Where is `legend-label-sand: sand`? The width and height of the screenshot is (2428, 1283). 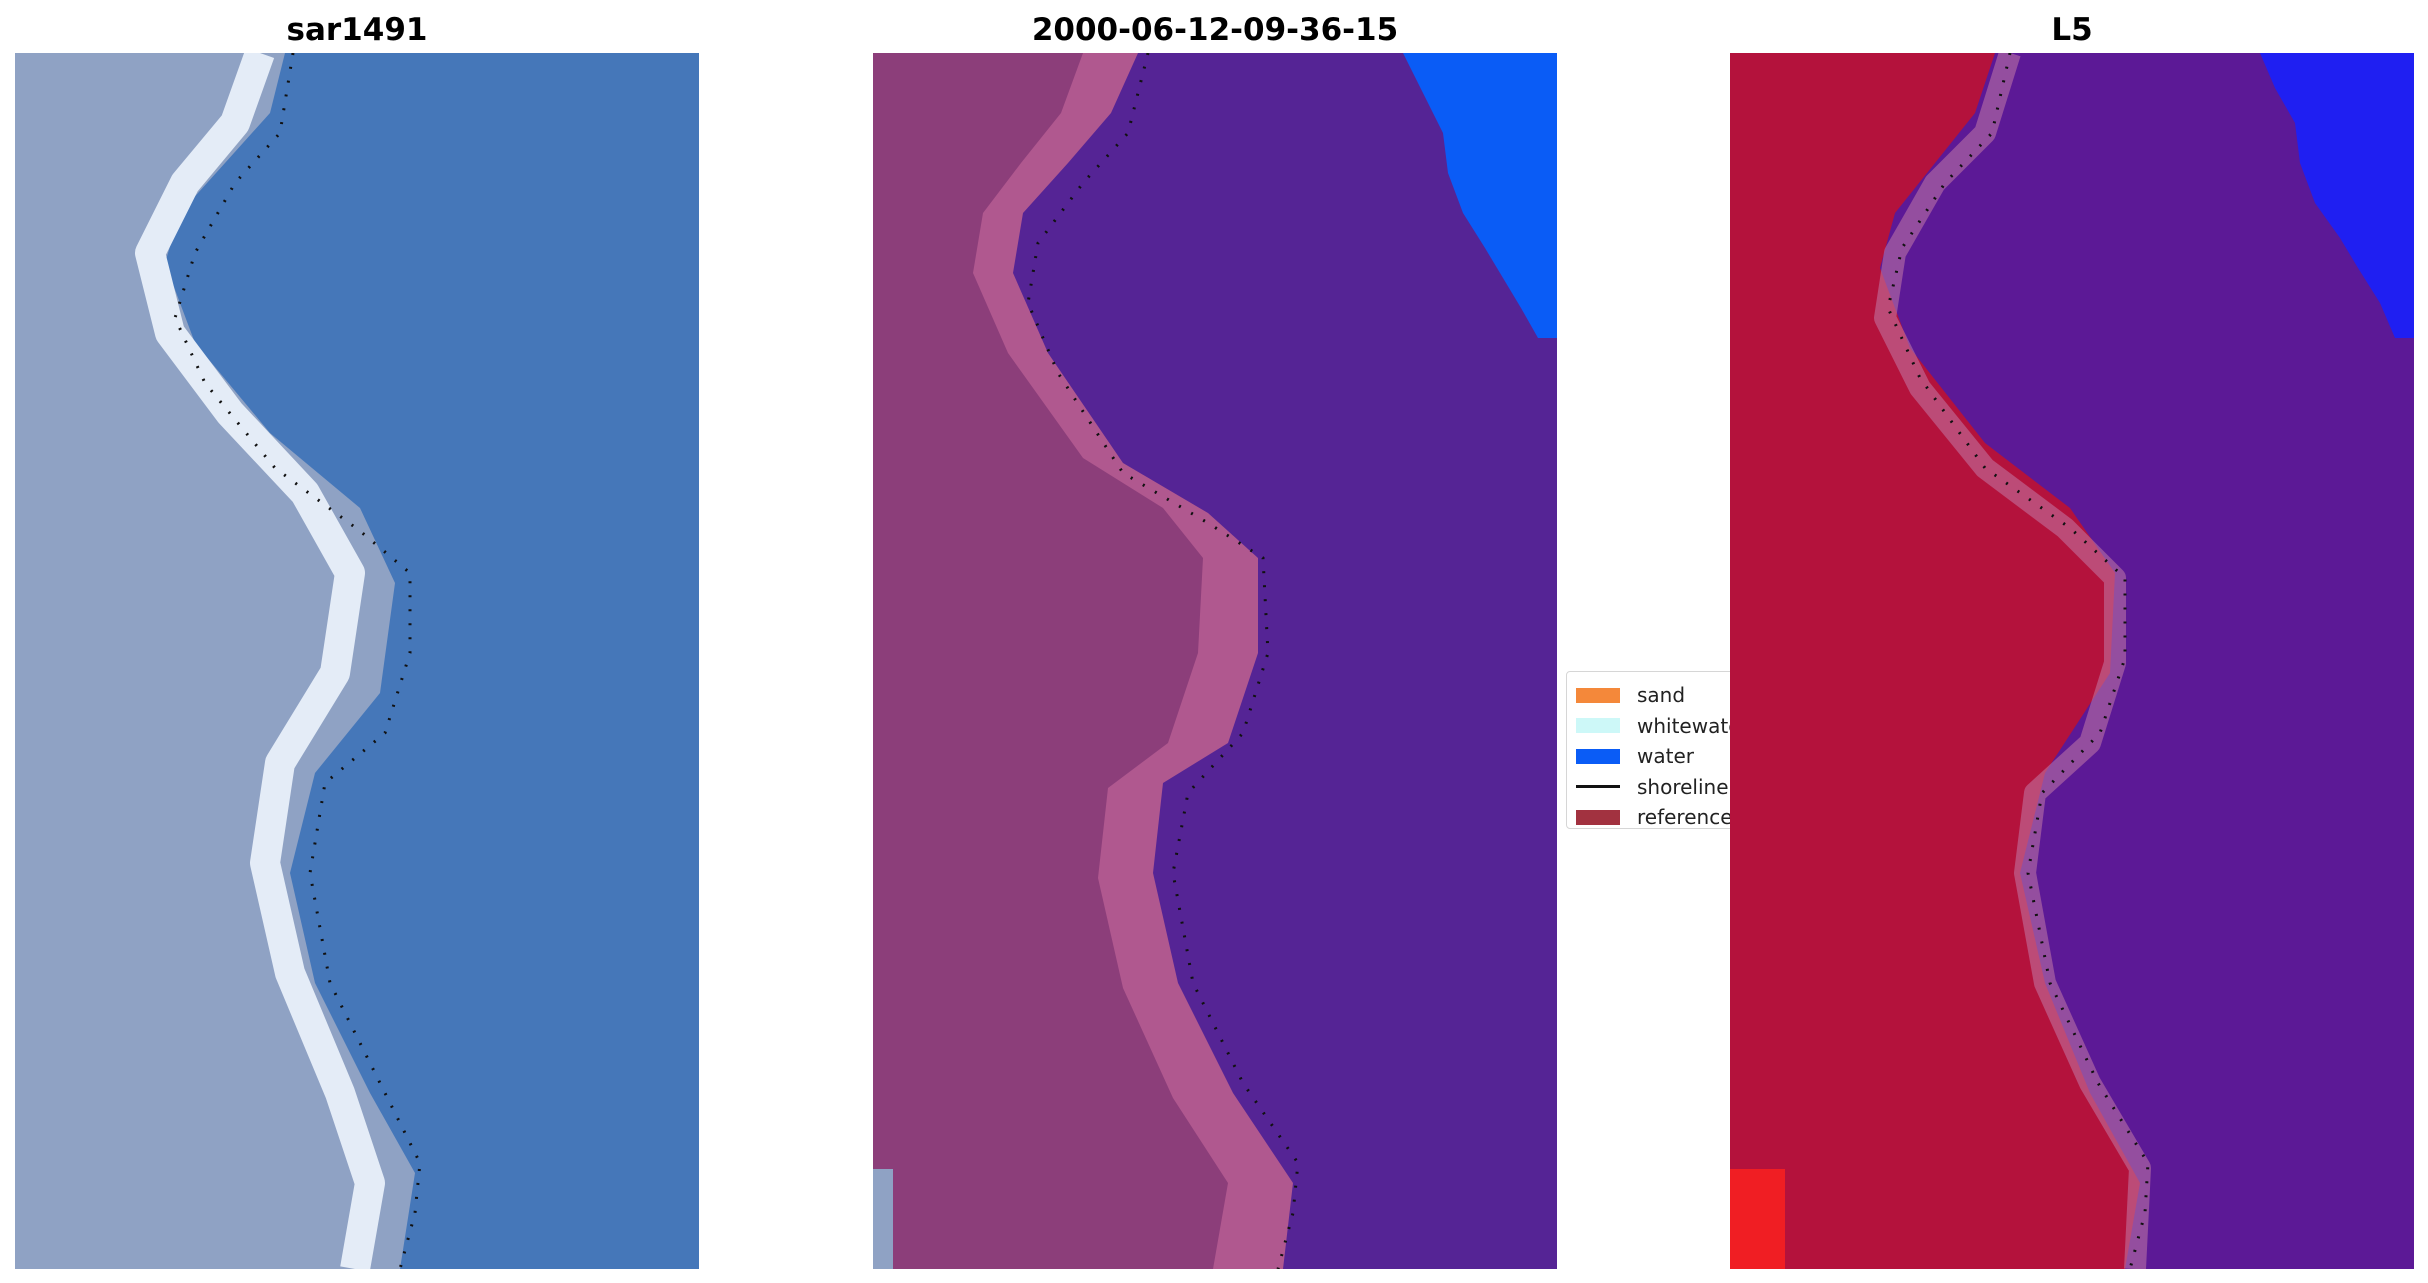
legend-label-sand: sand is located at coordinates (1661, 695).